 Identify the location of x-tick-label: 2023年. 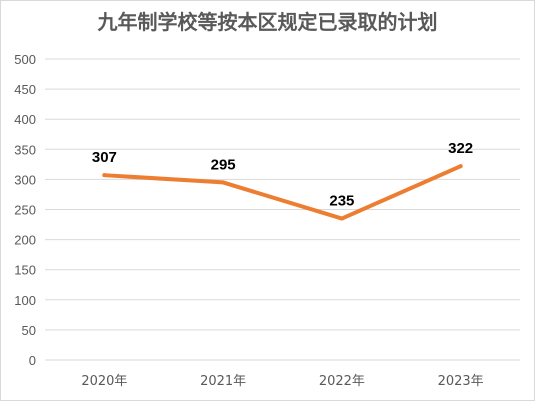
(461, 381).